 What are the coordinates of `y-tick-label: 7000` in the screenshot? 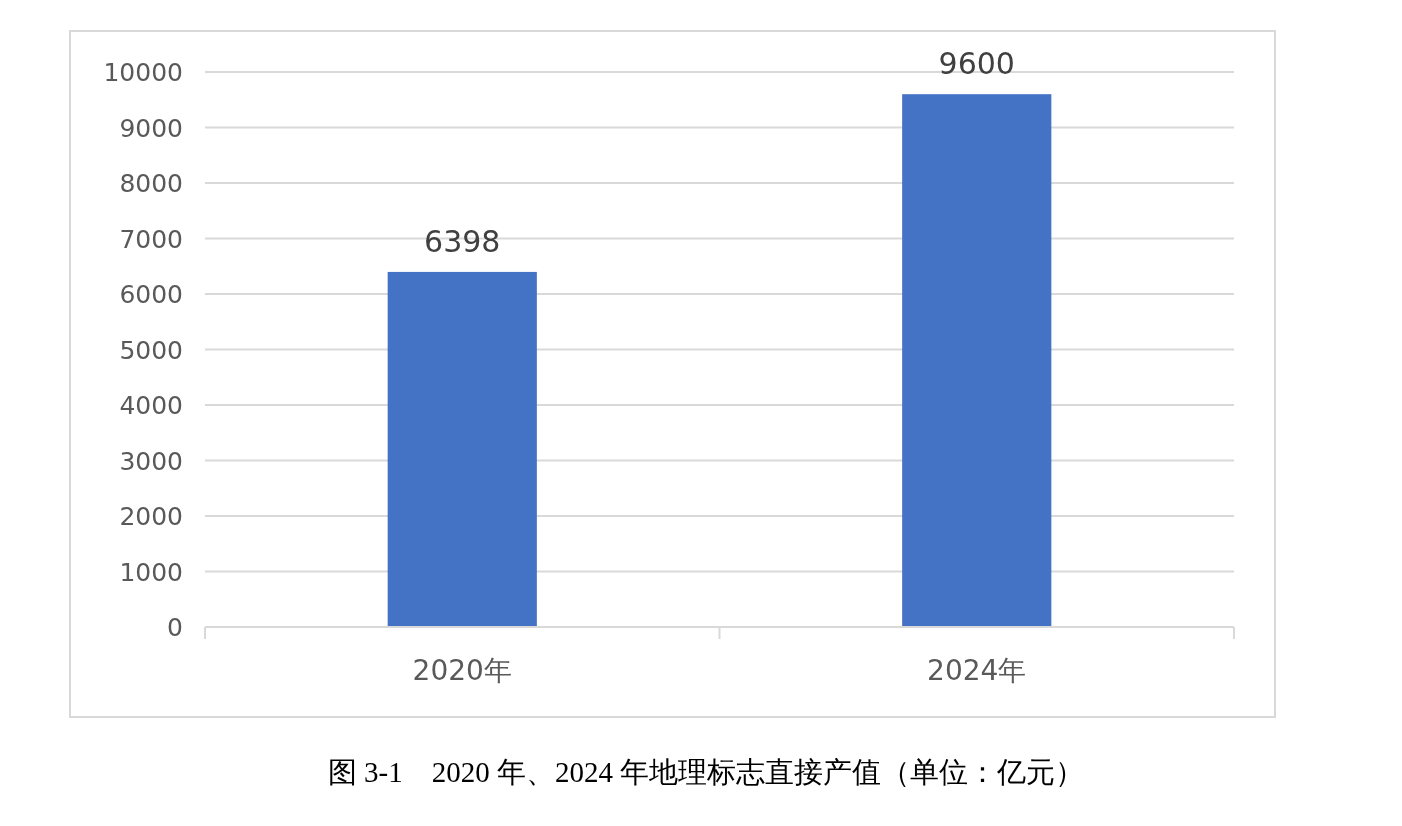 It's located at (151, 239).